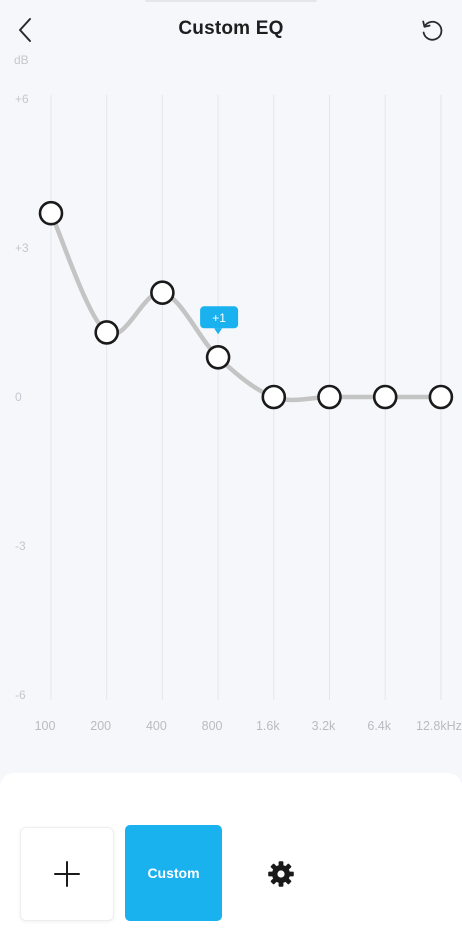 Image resolution: width=462 pixels, height=935 pixels. Describe the element at coordinates (156, 726) in the screenshot. I see `x-tick-label: 400` at that location.